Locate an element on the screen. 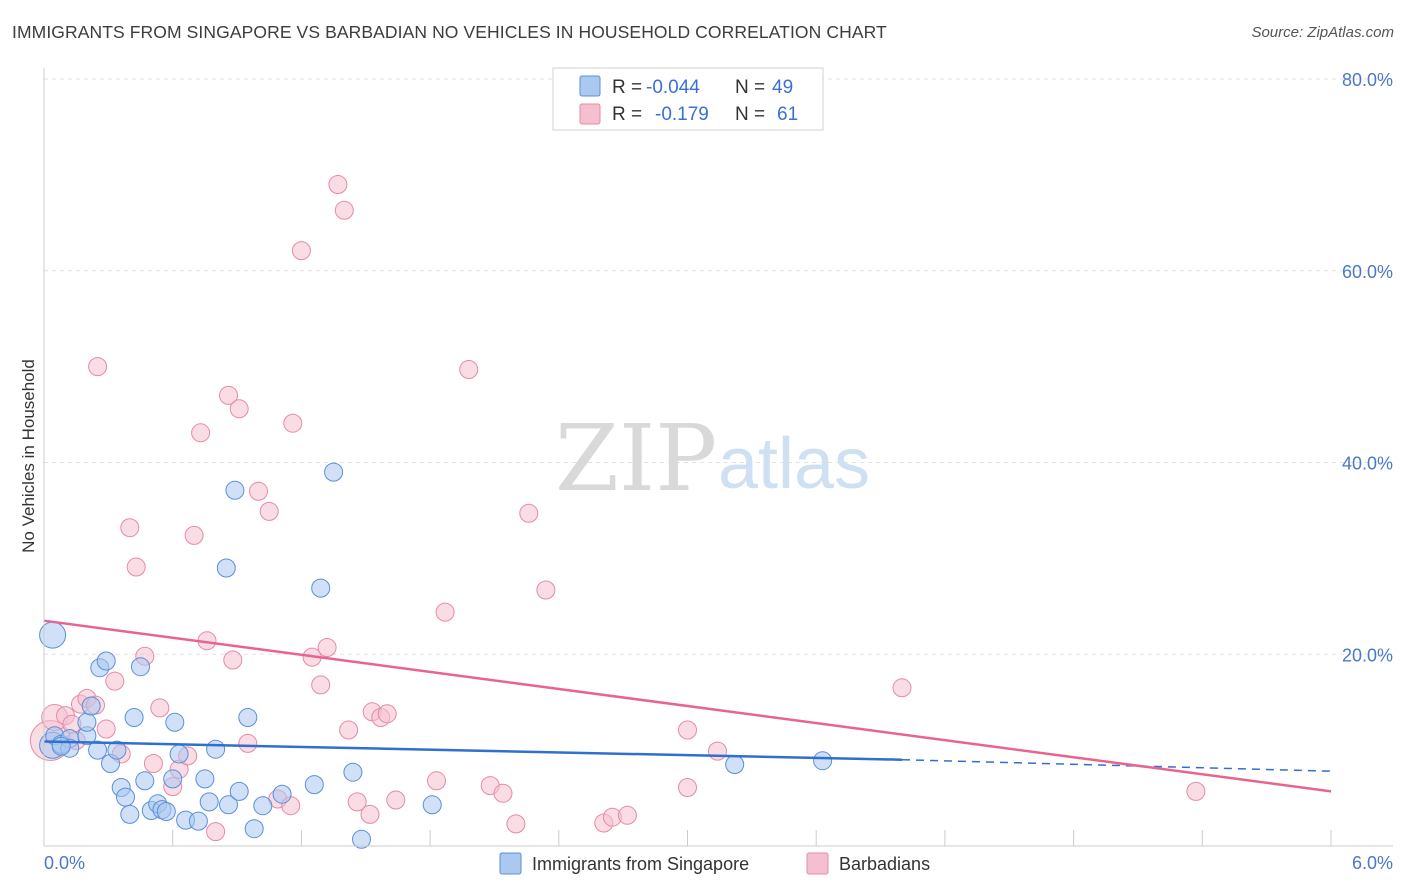  singapore-trend-line is located at coordinates (473, 750).